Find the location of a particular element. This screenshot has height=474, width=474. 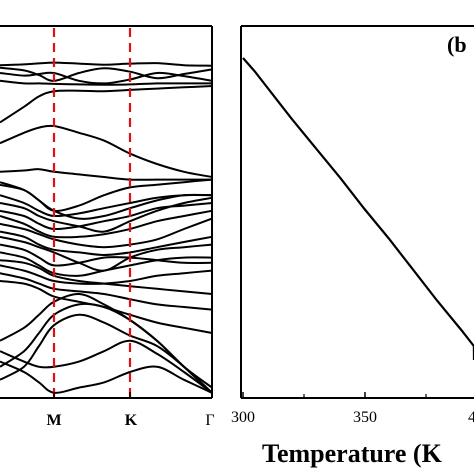

gamma-tick-label: Γ is located at coordinates (209, 420).